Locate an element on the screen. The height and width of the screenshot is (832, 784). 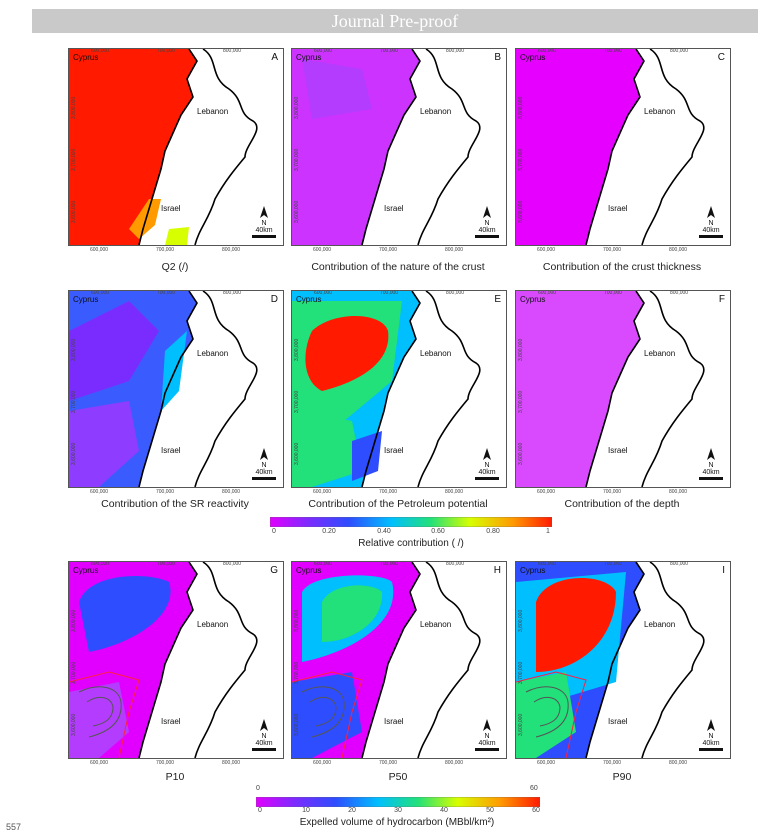
cbar2-tick-3: 30 is located at coordinates (398, 810).